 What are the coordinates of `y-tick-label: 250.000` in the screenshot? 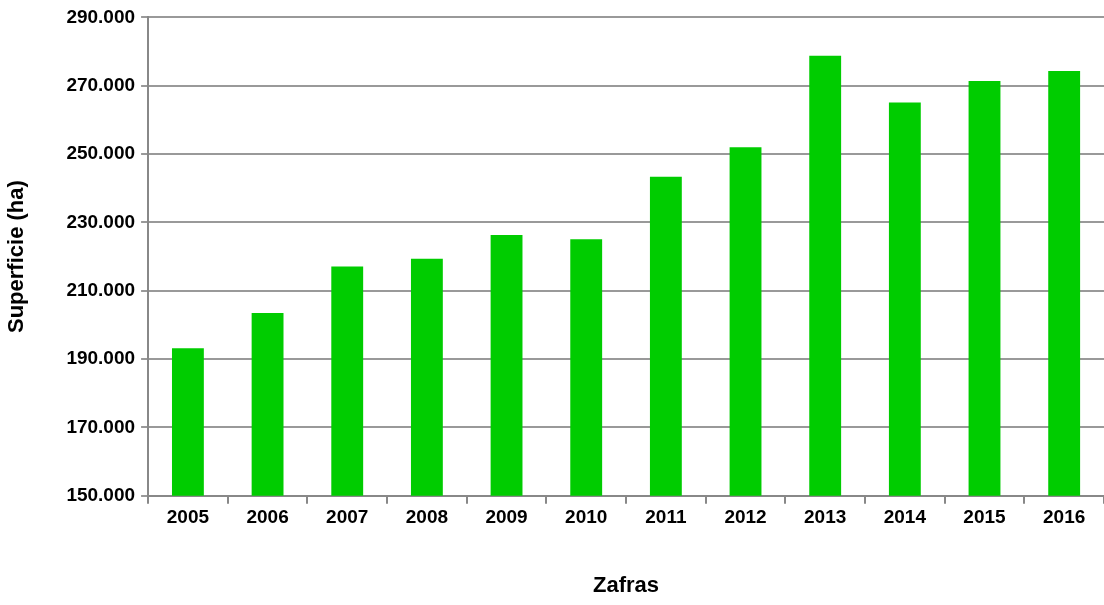 It's located at (101, 153).